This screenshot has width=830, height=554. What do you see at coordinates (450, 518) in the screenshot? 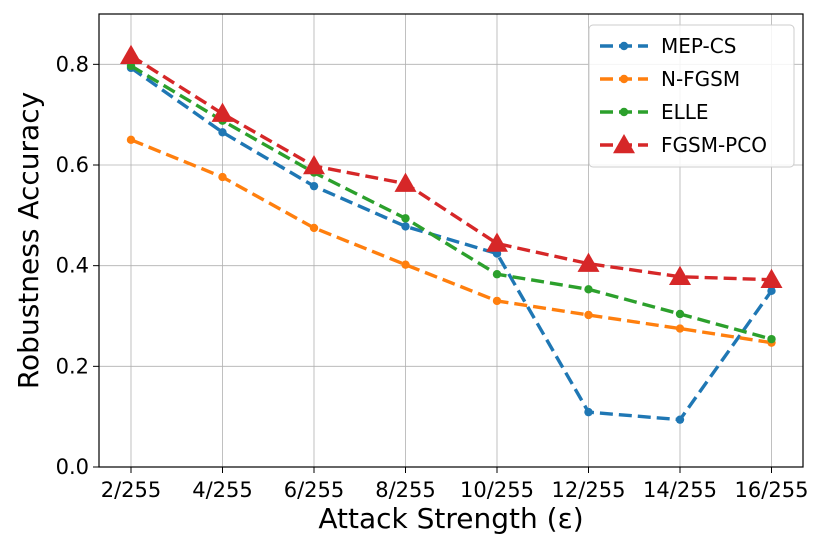
I see `x-axis-label: Attack Strength (ε)` at bounding box center [450, 518].